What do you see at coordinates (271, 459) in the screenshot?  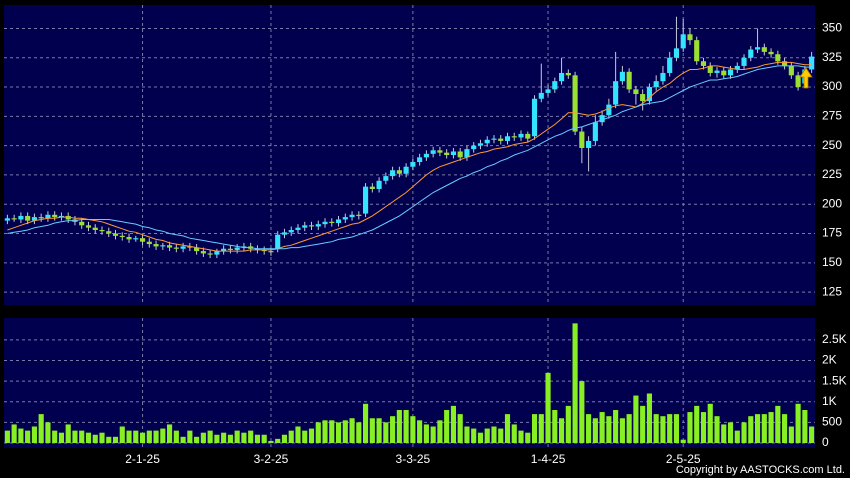 I see `x-tick-label: 3-2-25` at bounding box center [271, 459].